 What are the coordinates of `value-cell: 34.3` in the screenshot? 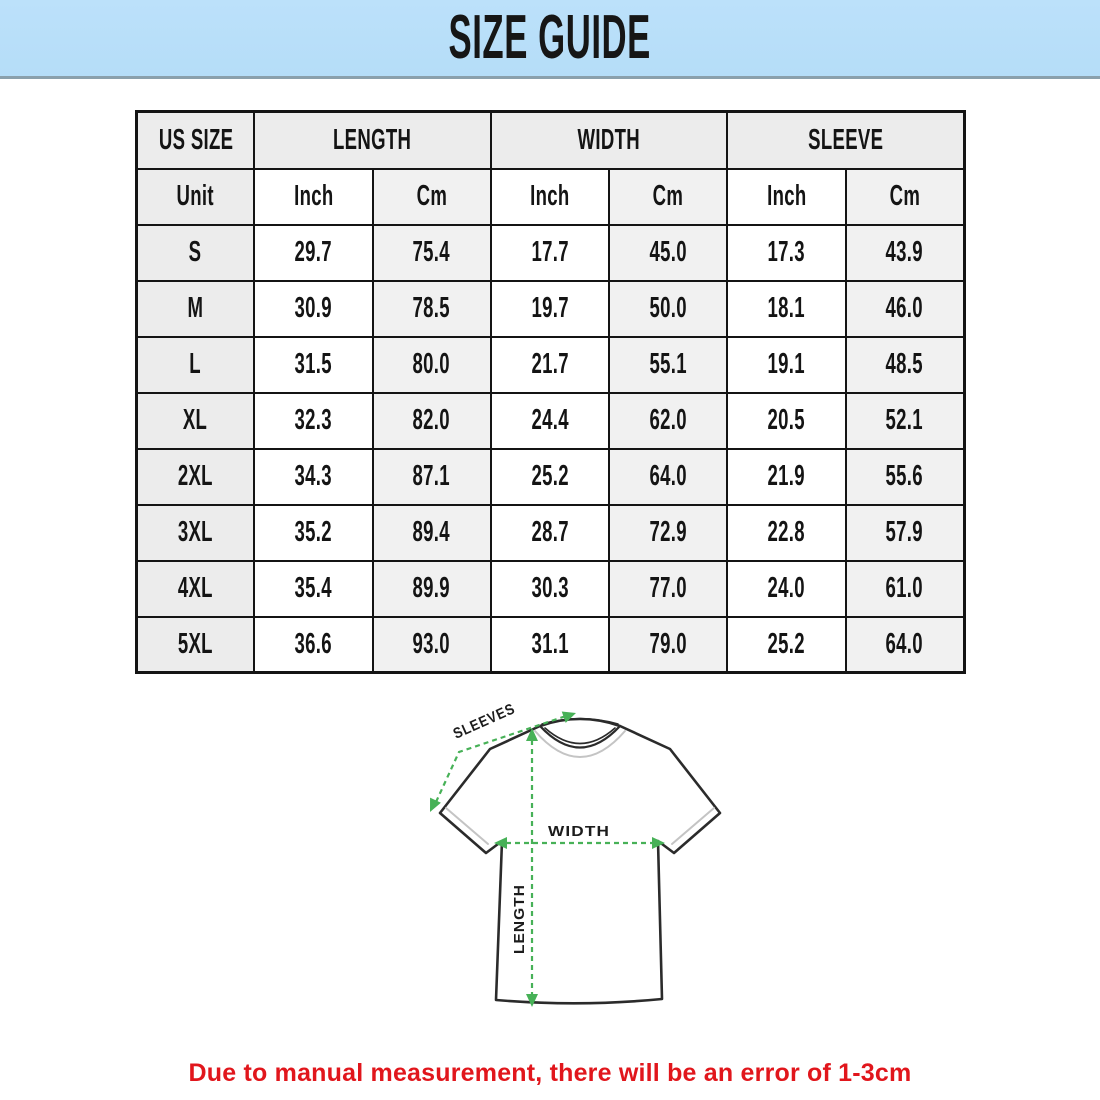 It's located at (313, 476).